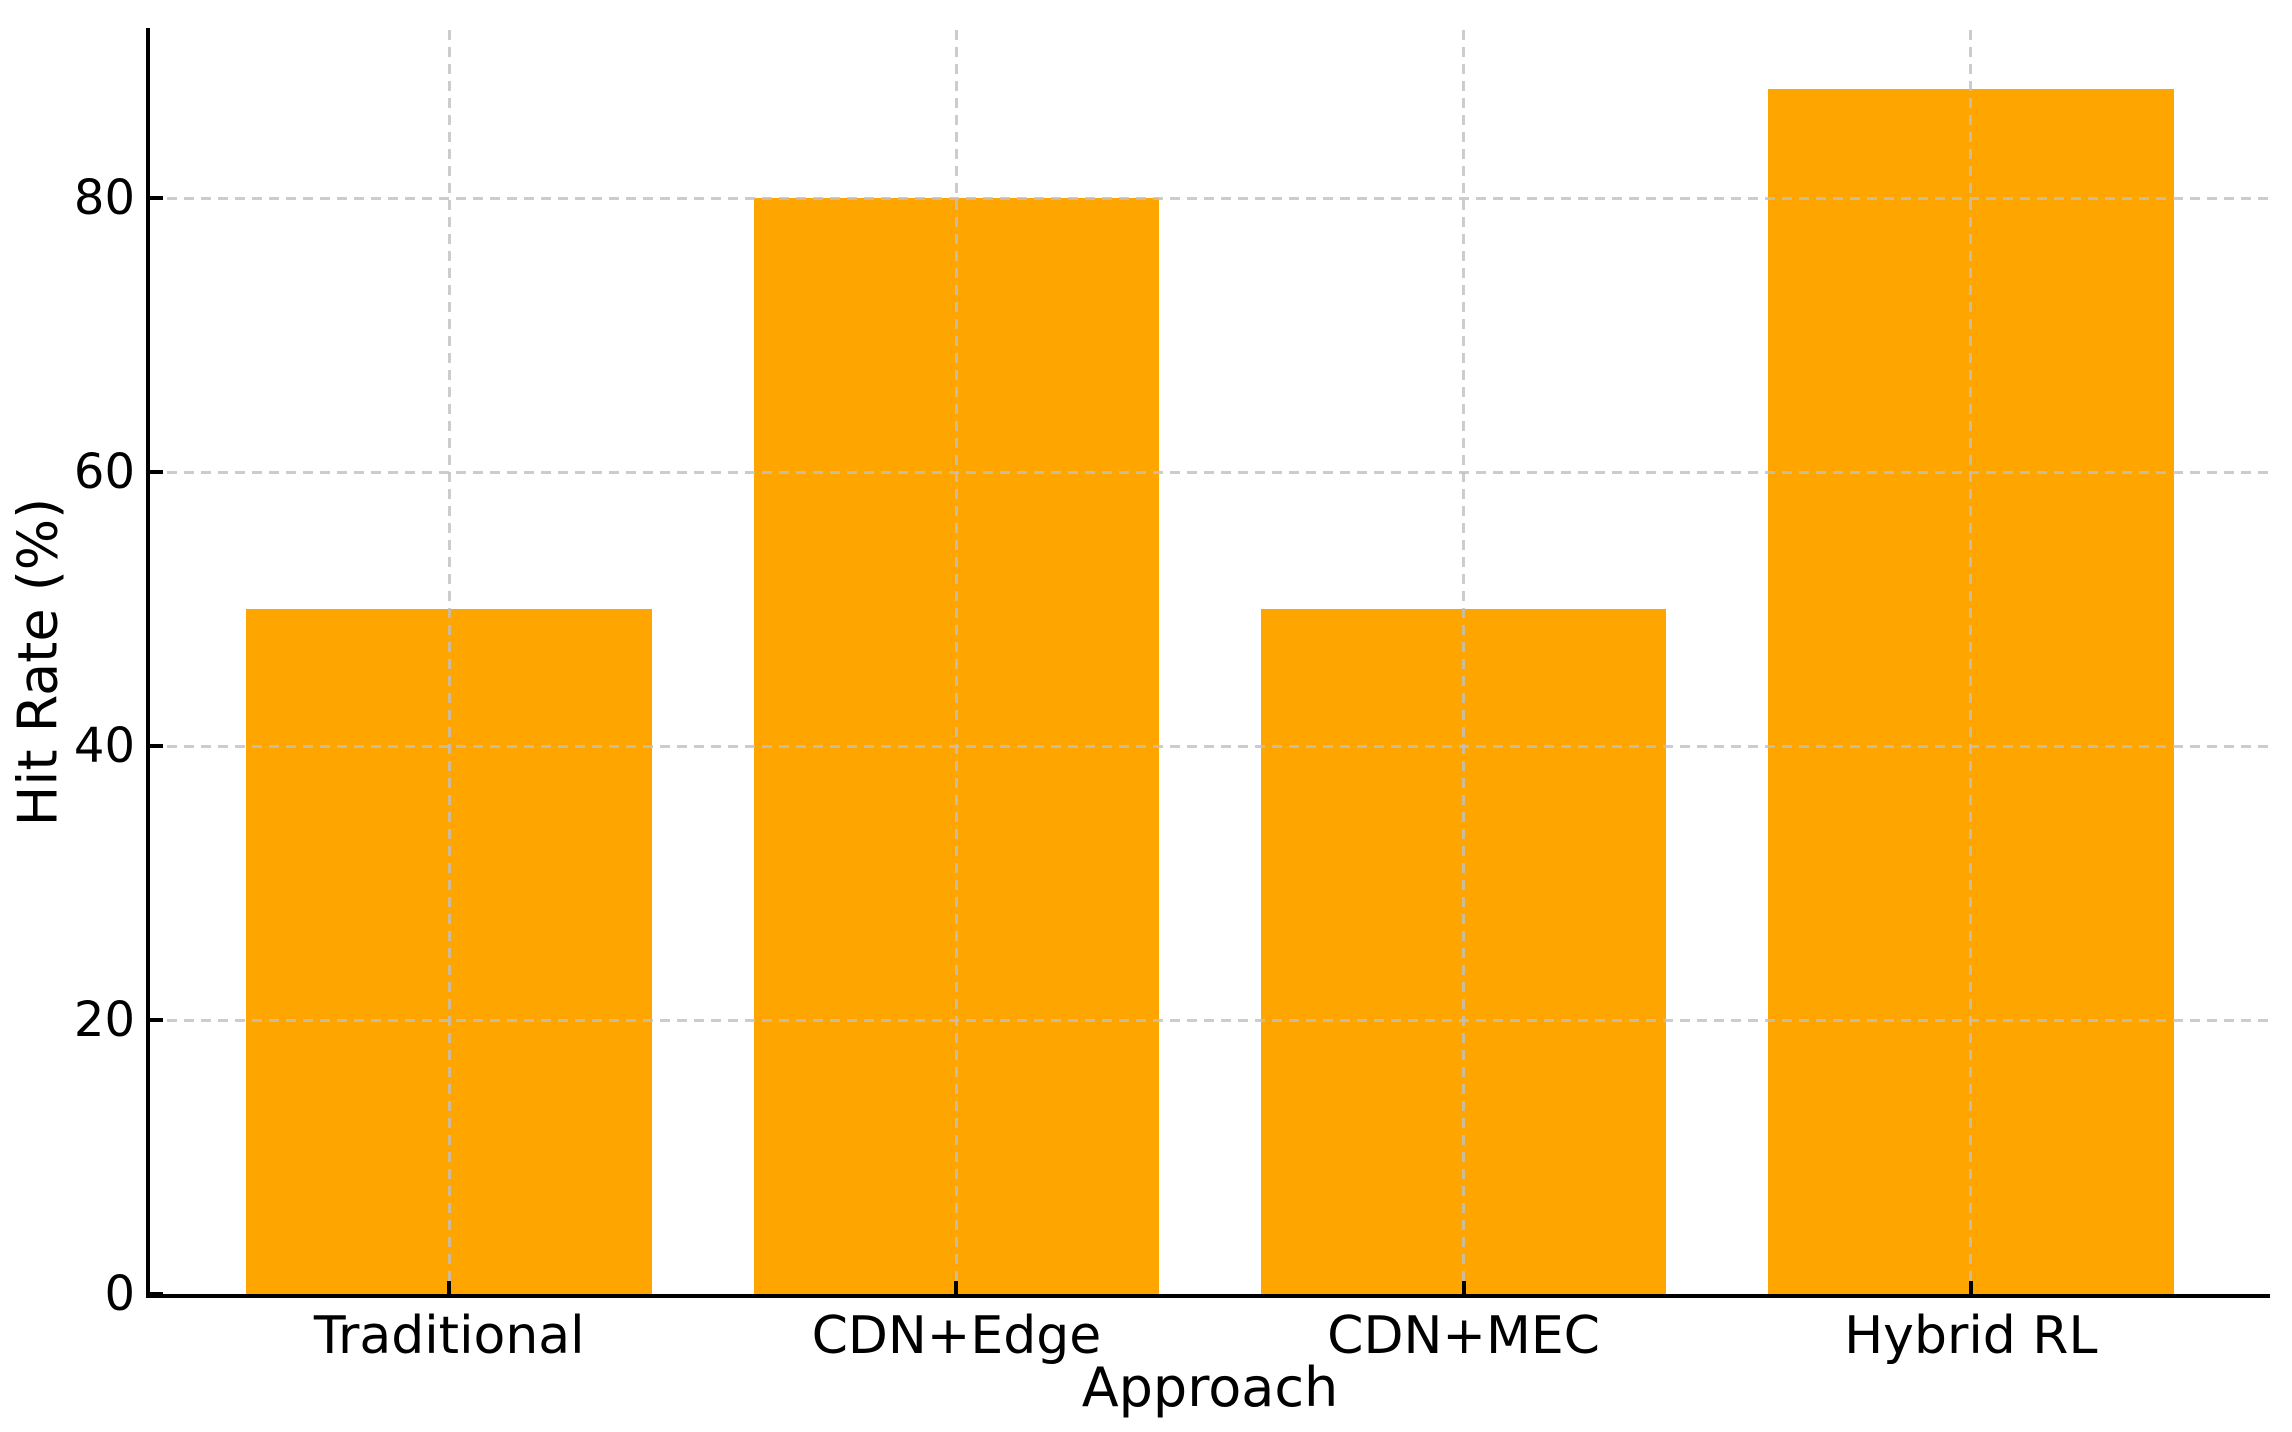 The image size is (2292, 1432). What do you see at coordinates (1971, 1336) in the screenshot?
I see `x-tick-label: Hybrid RL` at bounding box center [1971, 1336].